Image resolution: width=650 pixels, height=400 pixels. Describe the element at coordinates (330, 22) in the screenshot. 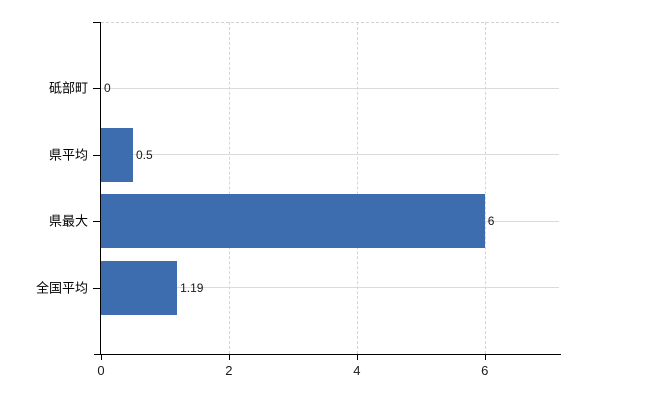

I see `plot-top-border` at that location.